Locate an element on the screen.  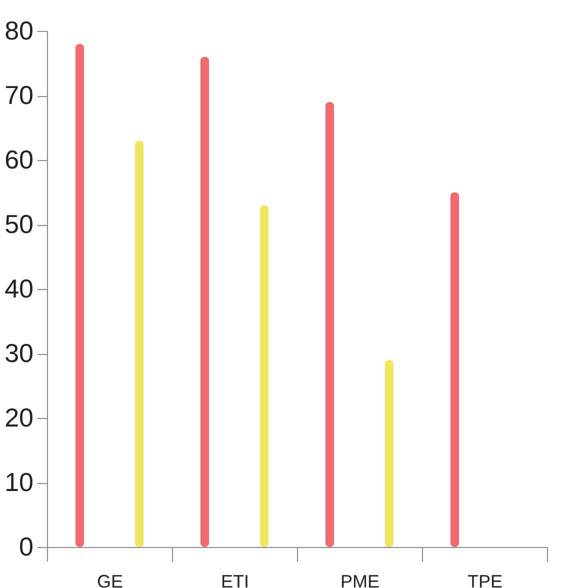
y-tick-label: 30 is located at coordinates (19, 353).